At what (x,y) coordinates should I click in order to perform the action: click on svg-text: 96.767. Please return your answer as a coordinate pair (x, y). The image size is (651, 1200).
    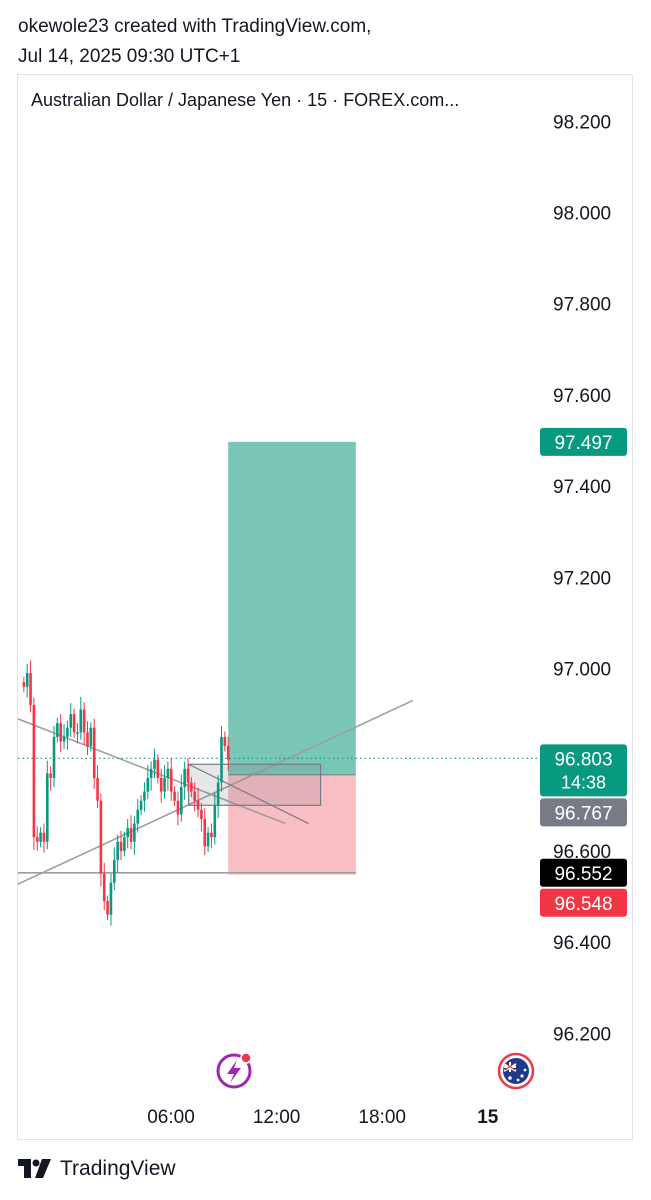
    Looking at the image, I should click on (583, 813).